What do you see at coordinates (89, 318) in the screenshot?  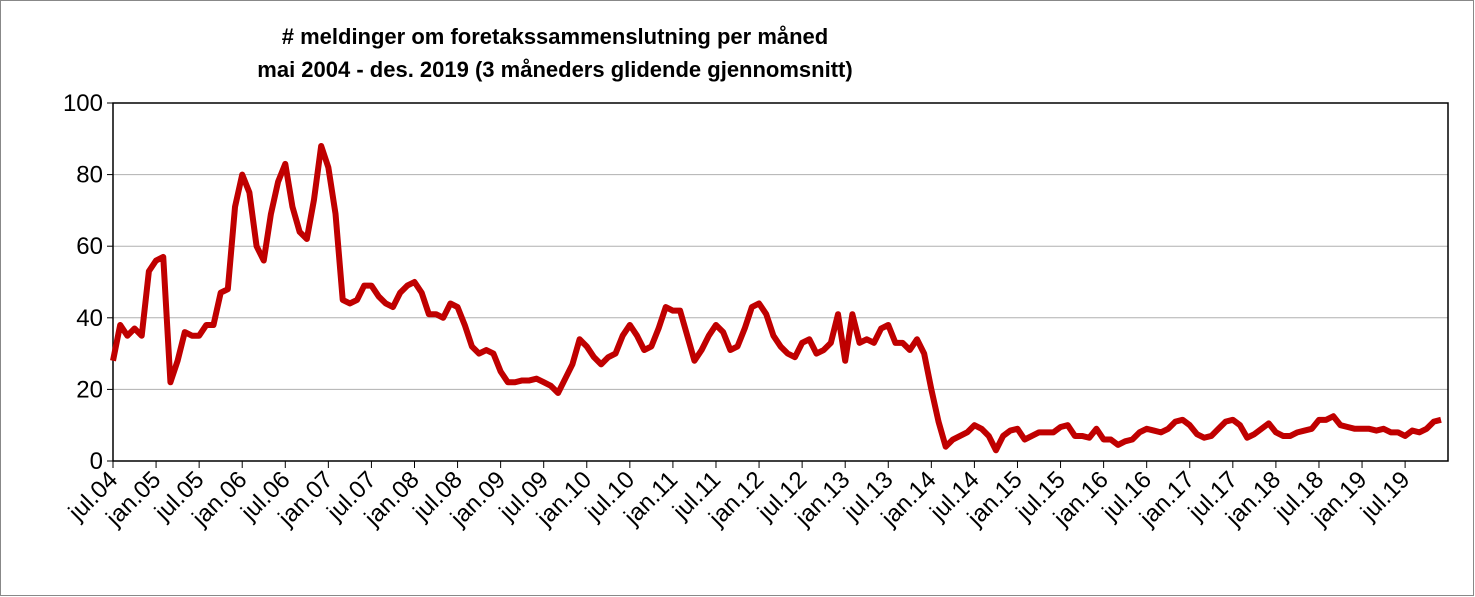 I see `y-tick-label: 40` at bounding box center [89, 318].